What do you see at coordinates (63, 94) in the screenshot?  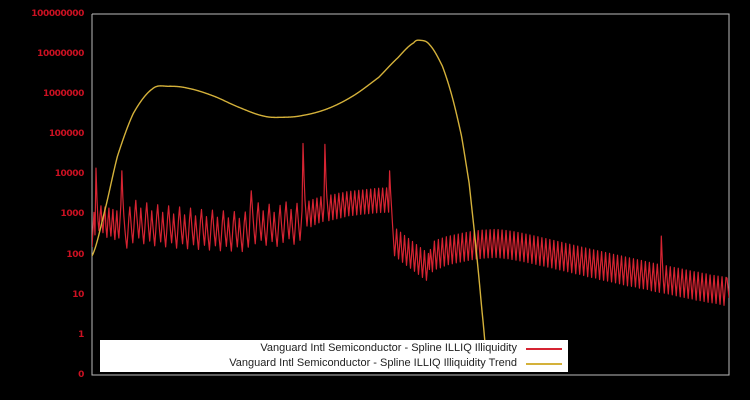 I see `ytick-label-1000000: 1000000` at bounding box center [63, 94].